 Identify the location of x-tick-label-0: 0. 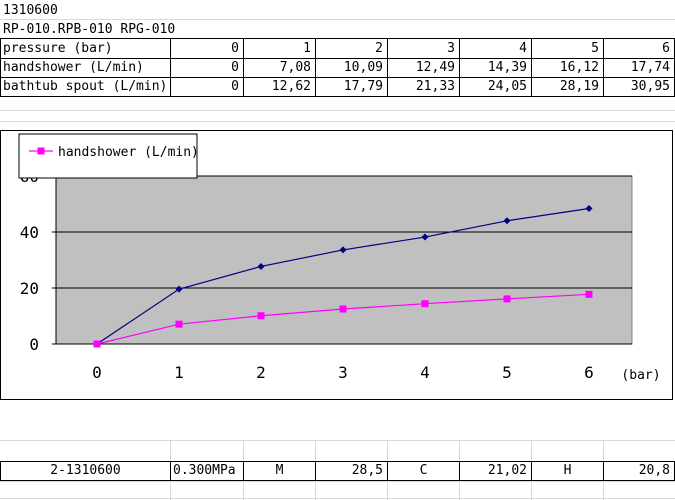
(97, 372).